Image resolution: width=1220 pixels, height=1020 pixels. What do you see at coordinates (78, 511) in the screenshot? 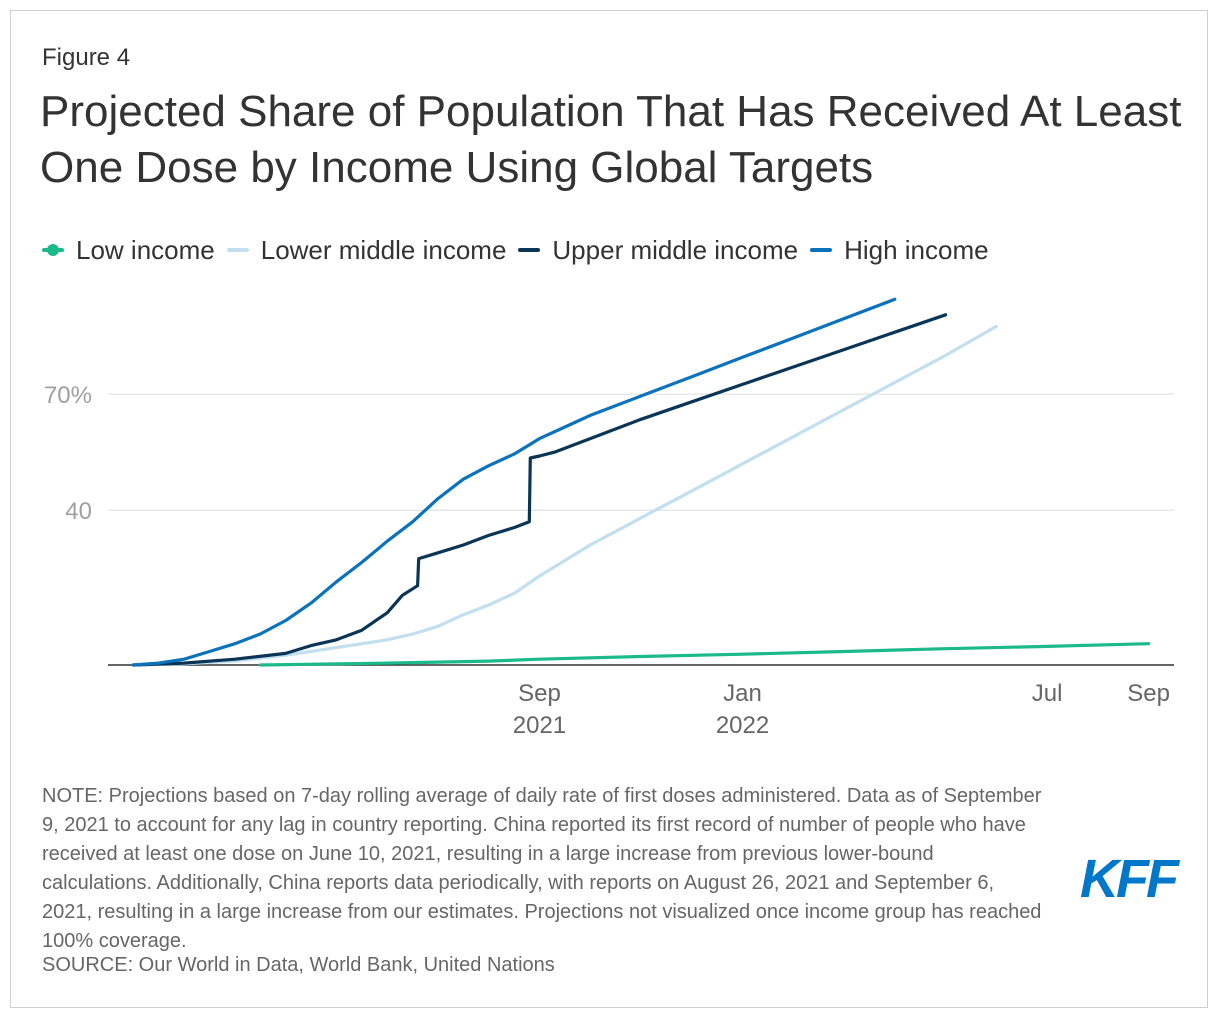
I see `y-tick-label: 40` at bounding box center [78, 511].